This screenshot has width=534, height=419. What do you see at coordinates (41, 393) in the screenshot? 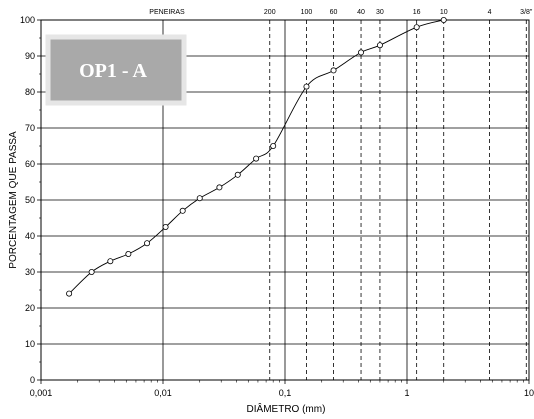
I see `x-tick-label: 0,001` at bounding box center [41, 393].